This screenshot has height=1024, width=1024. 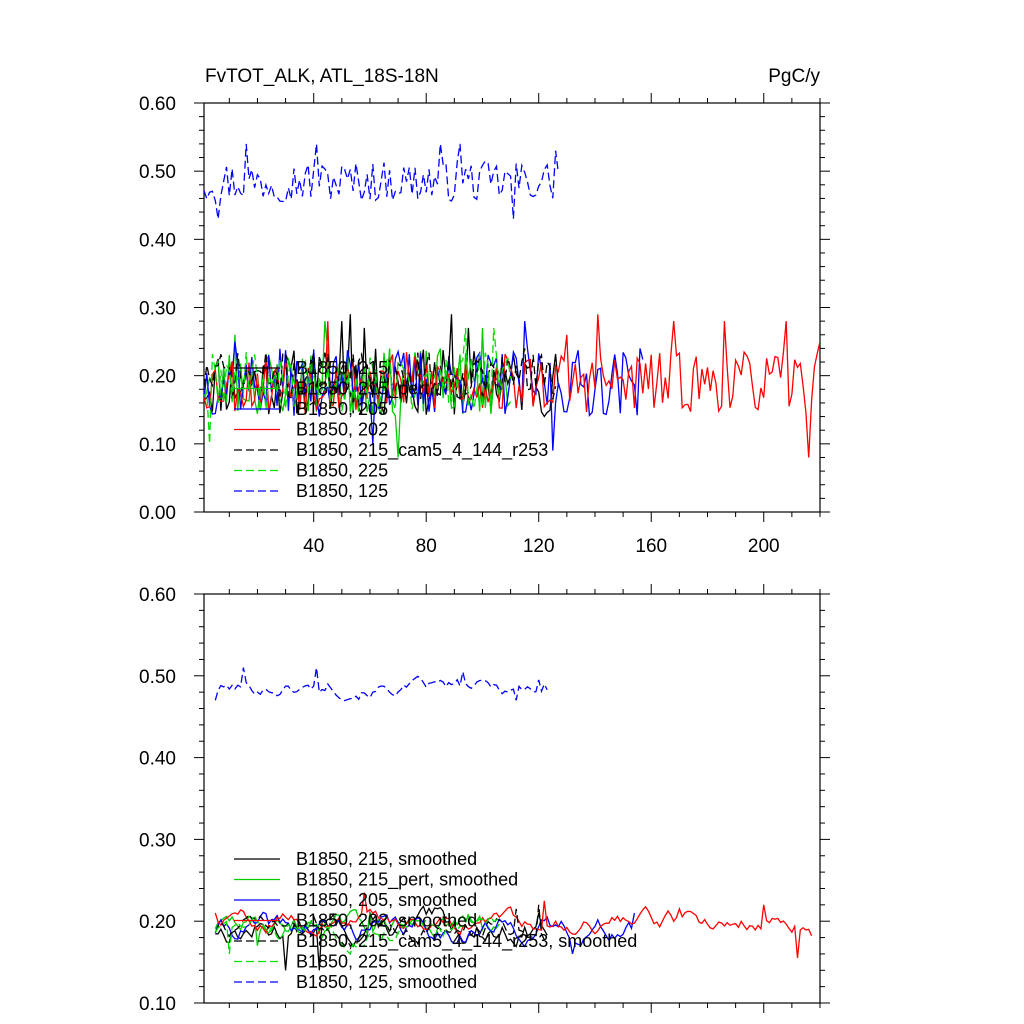 I want to click on legend-label: B1850, 215, smoothed, so click(x=386, y=859).